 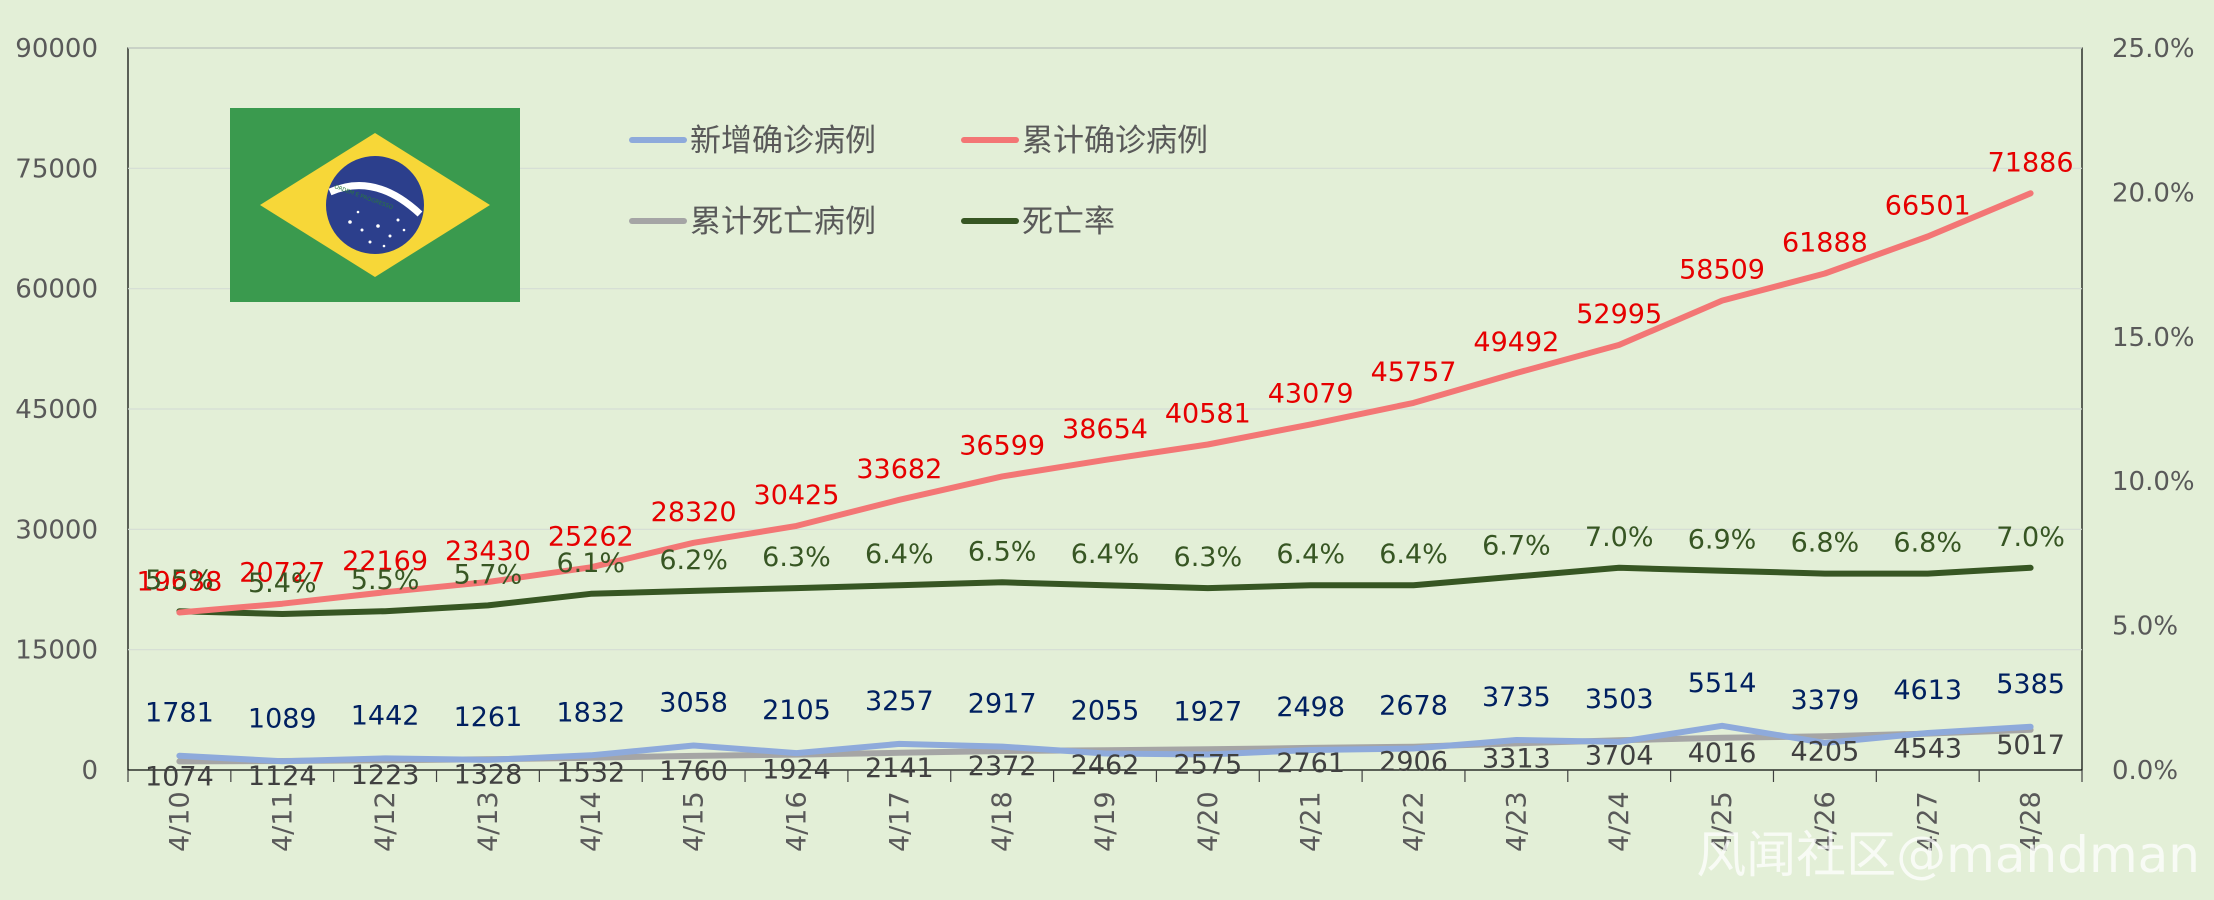 I want to click on data-label-total-cases: 28320, so click(x=694, y=512).